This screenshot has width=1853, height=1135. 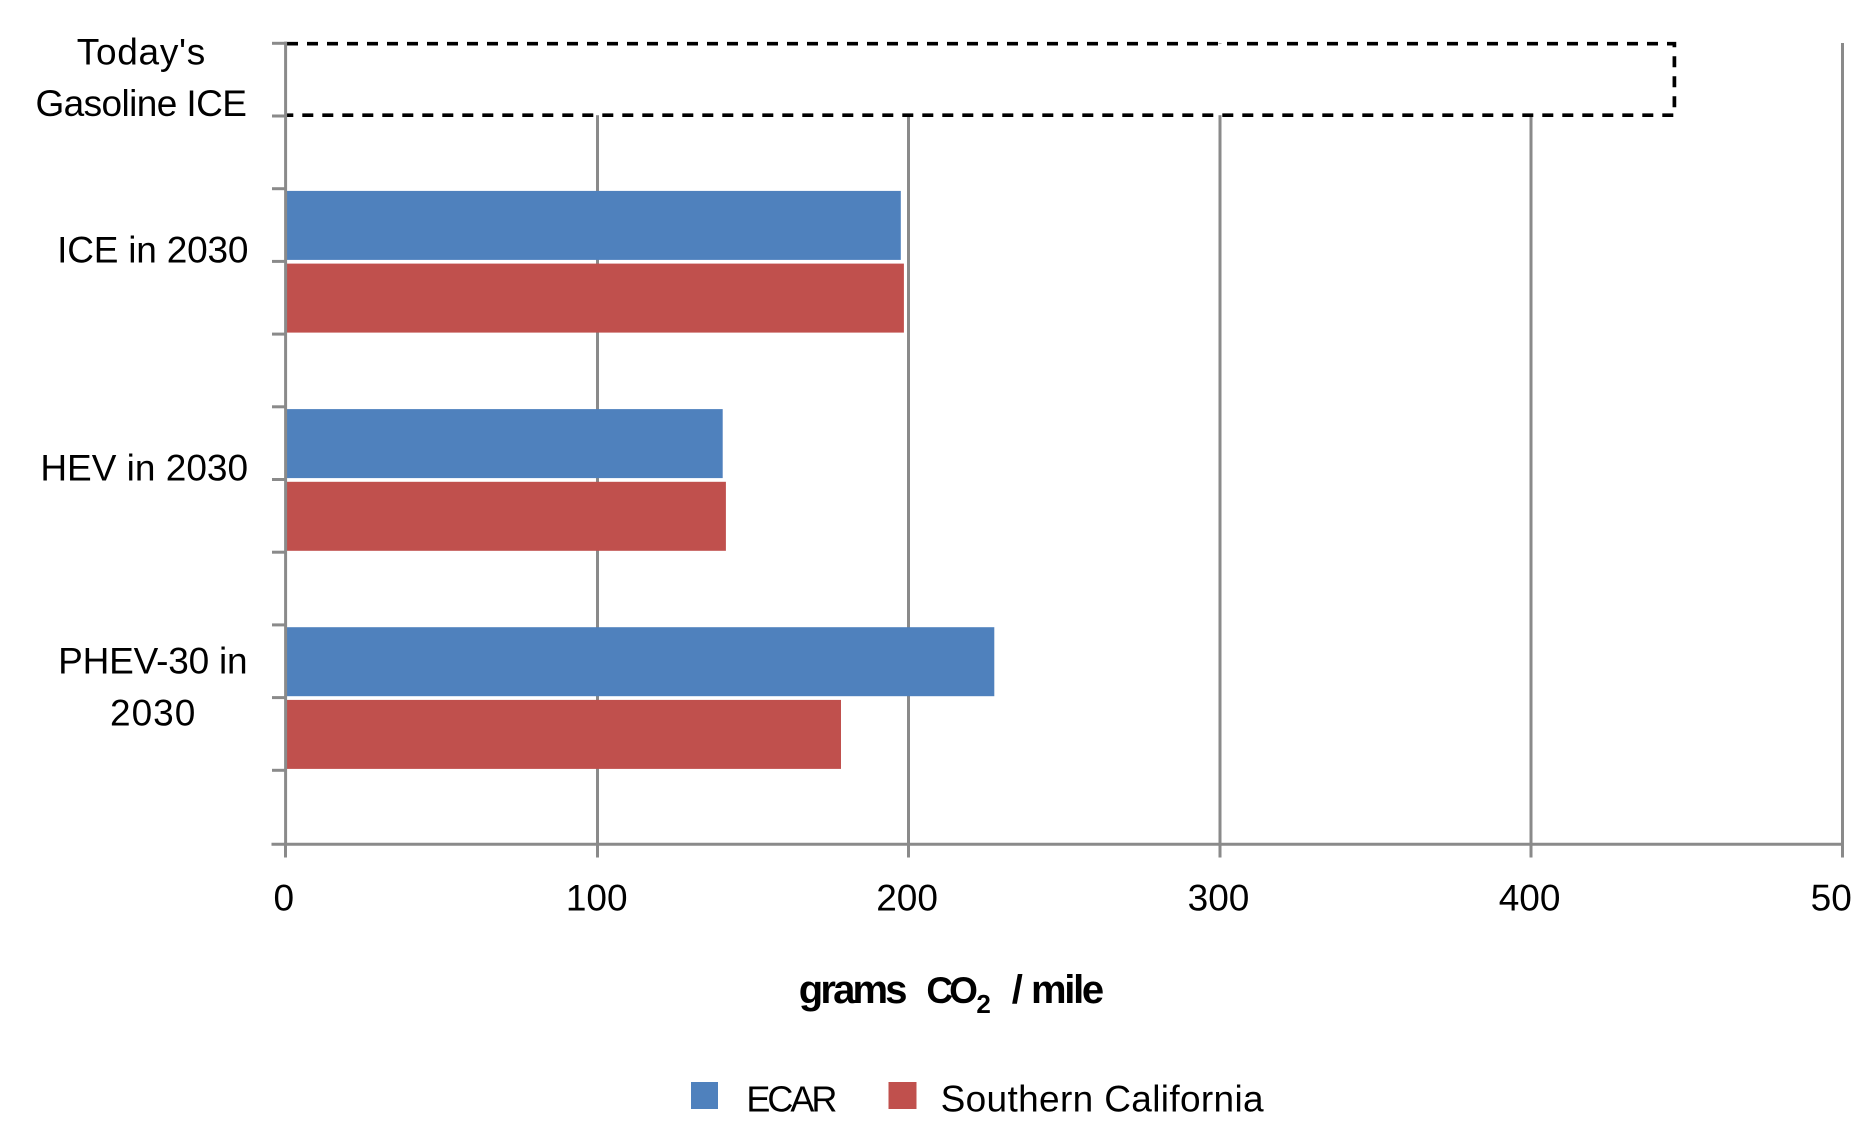 What do you see at coordinates (152, 661) in the screenshot?
I see `svg-text: PHEV-30 in` at bounding box center [152, 661].